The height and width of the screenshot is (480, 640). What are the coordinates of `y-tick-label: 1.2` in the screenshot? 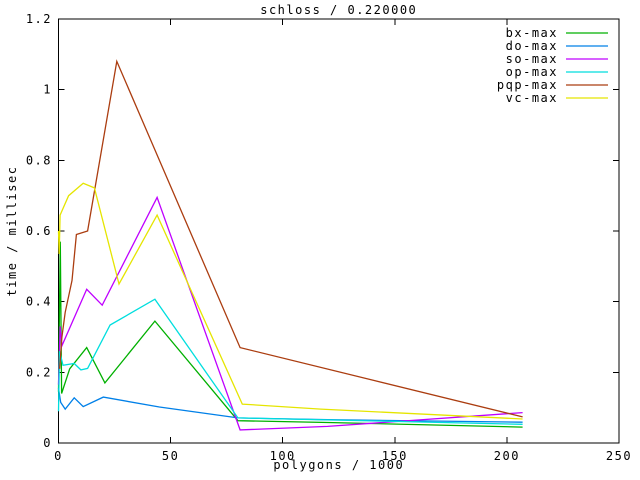 It's located at (39, 19).